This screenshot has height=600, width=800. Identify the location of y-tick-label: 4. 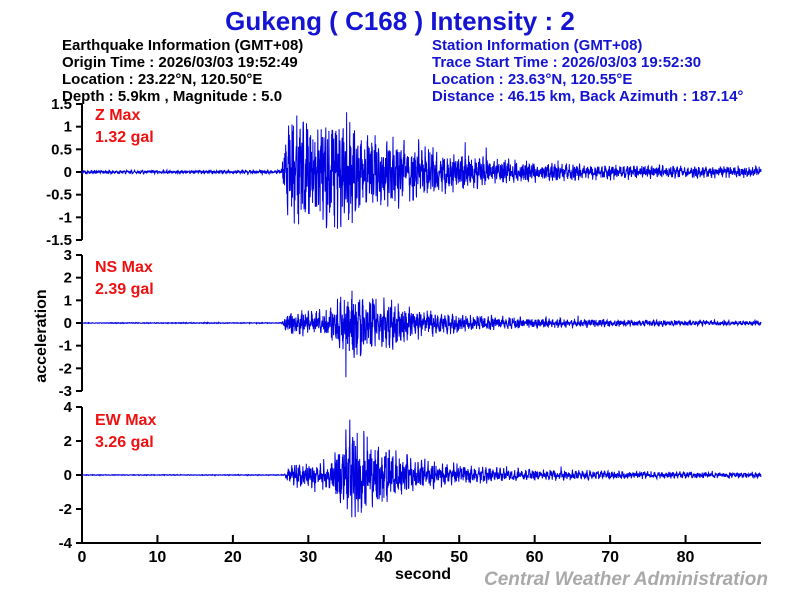
(68, 407).